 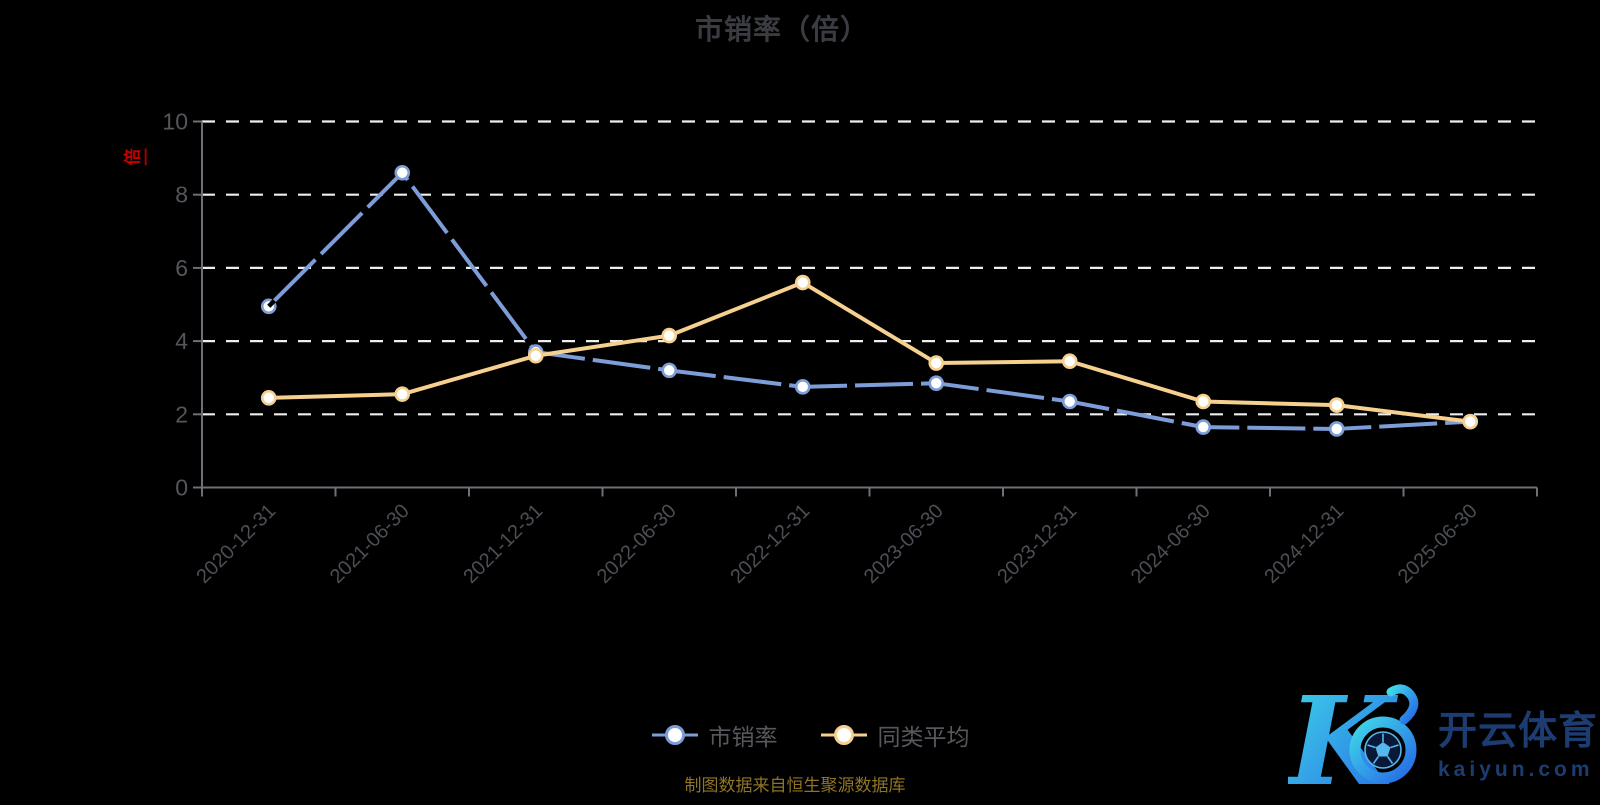 I want to click on data-point-同类平均-2020-12-31, so click(x=268, y=398).